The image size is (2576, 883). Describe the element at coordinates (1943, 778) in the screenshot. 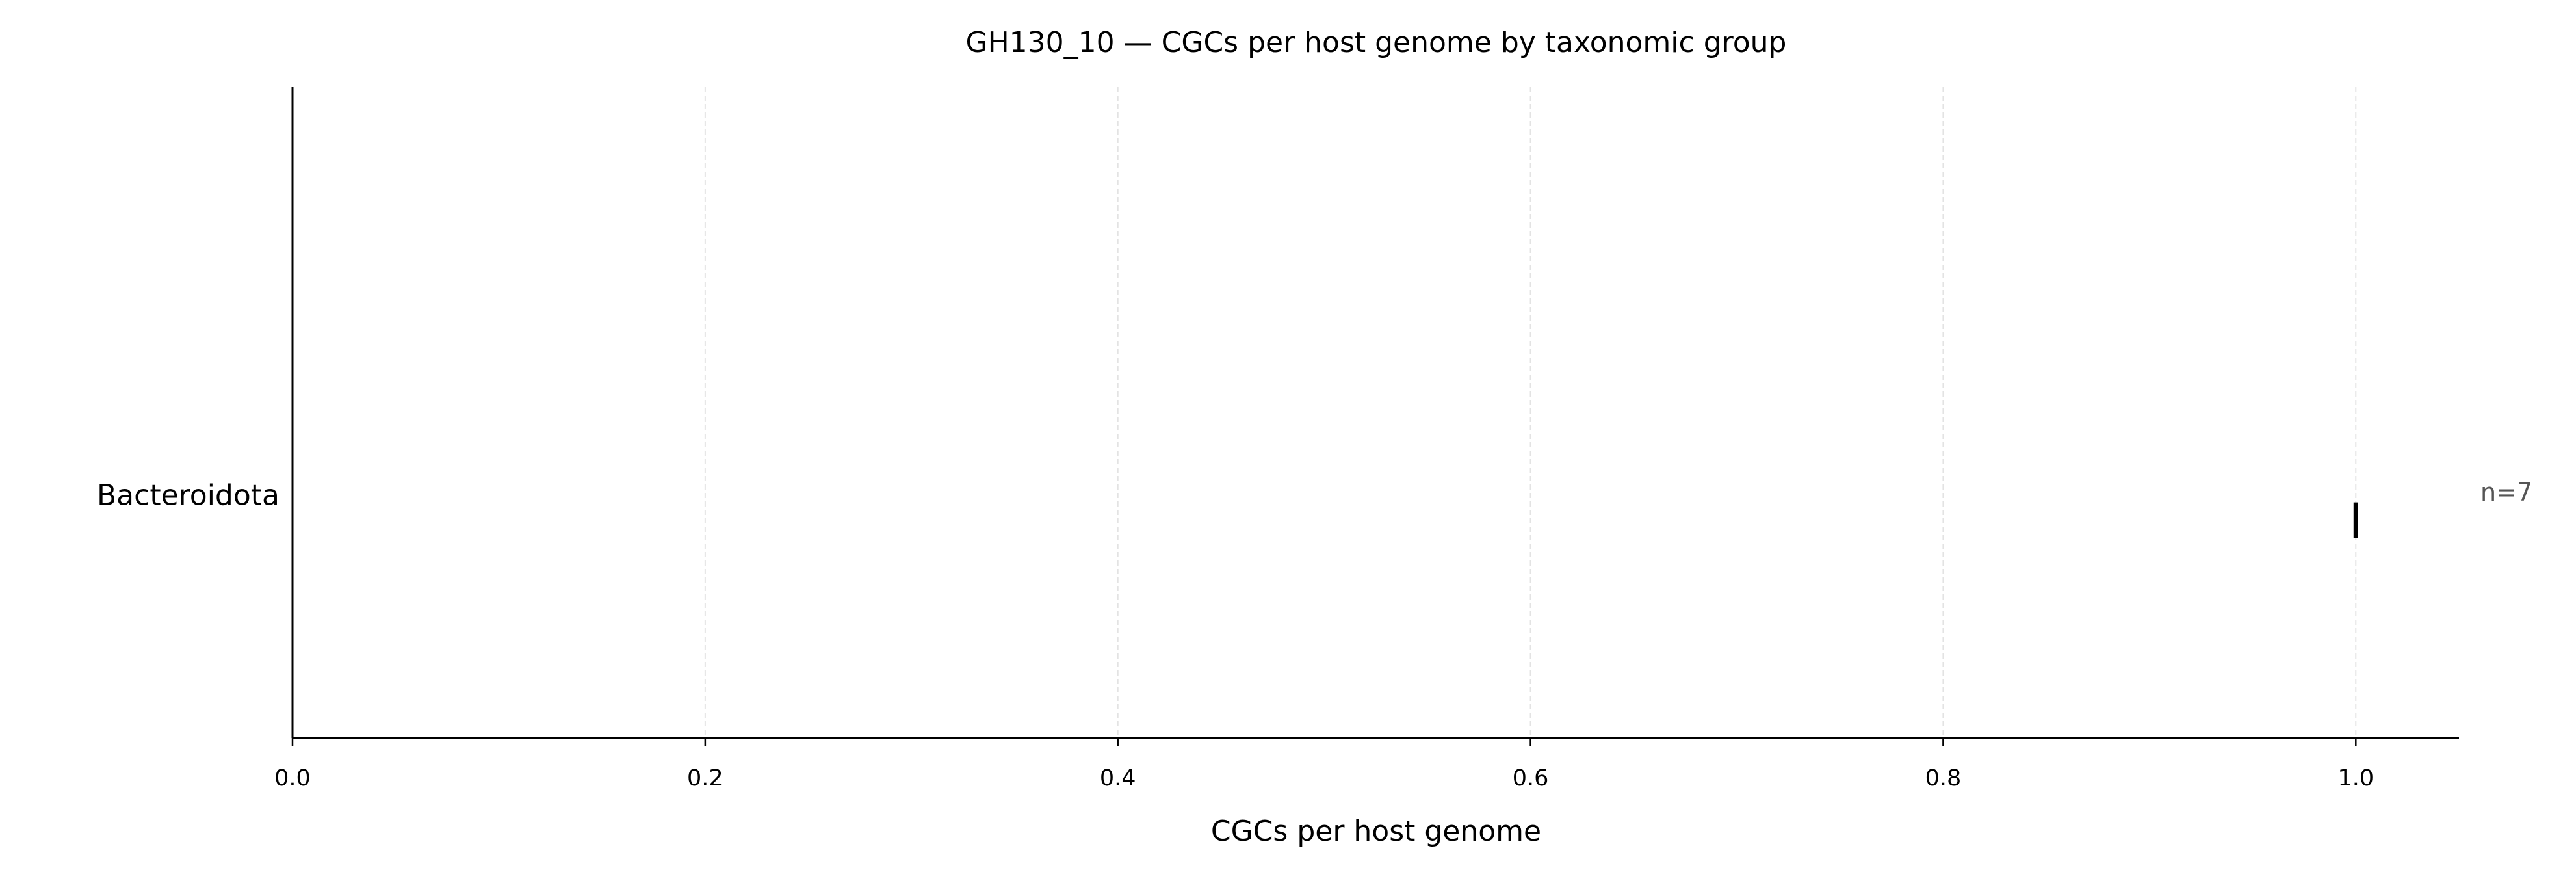

I see `x-tick-label: 0.8` at that location.